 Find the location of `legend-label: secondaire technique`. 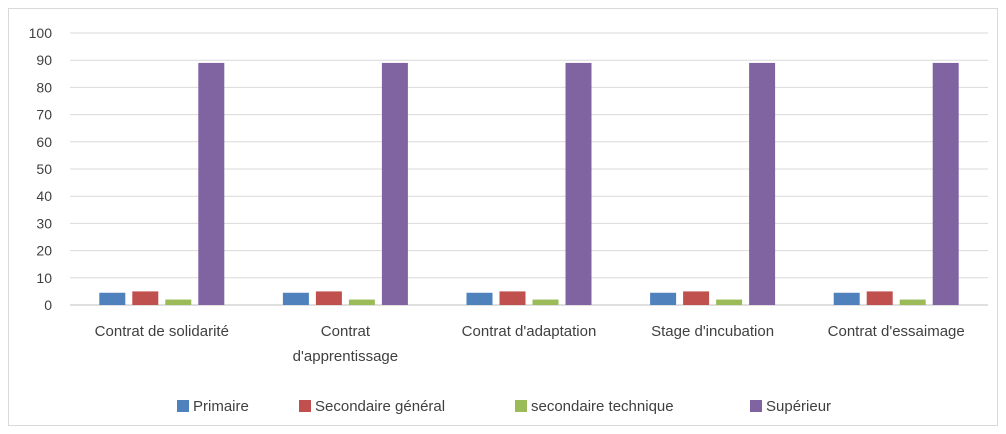

legend-label: secondaire technique is located at coordinates (602, 406).